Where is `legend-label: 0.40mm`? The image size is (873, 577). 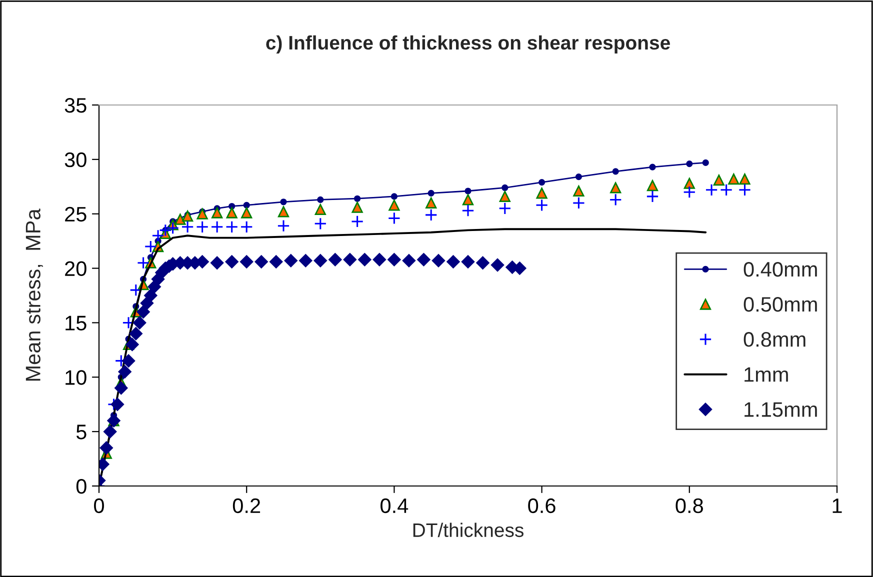
legend-label: 0.40mm is located at coordinates (780, 269).